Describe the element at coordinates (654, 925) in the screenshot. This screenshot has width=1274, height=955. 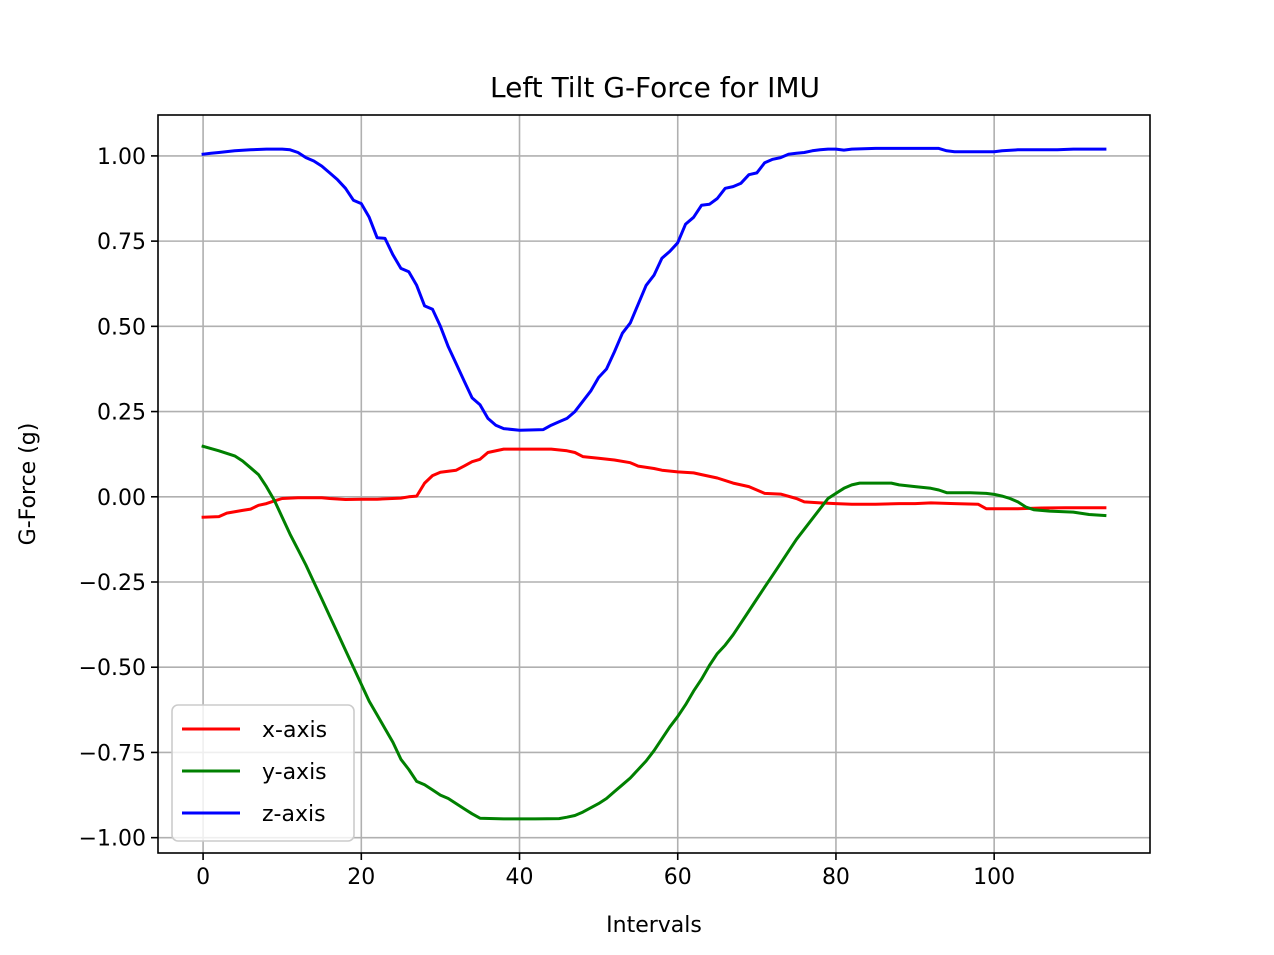
I see `x-axis-title: Intervals` at that location.